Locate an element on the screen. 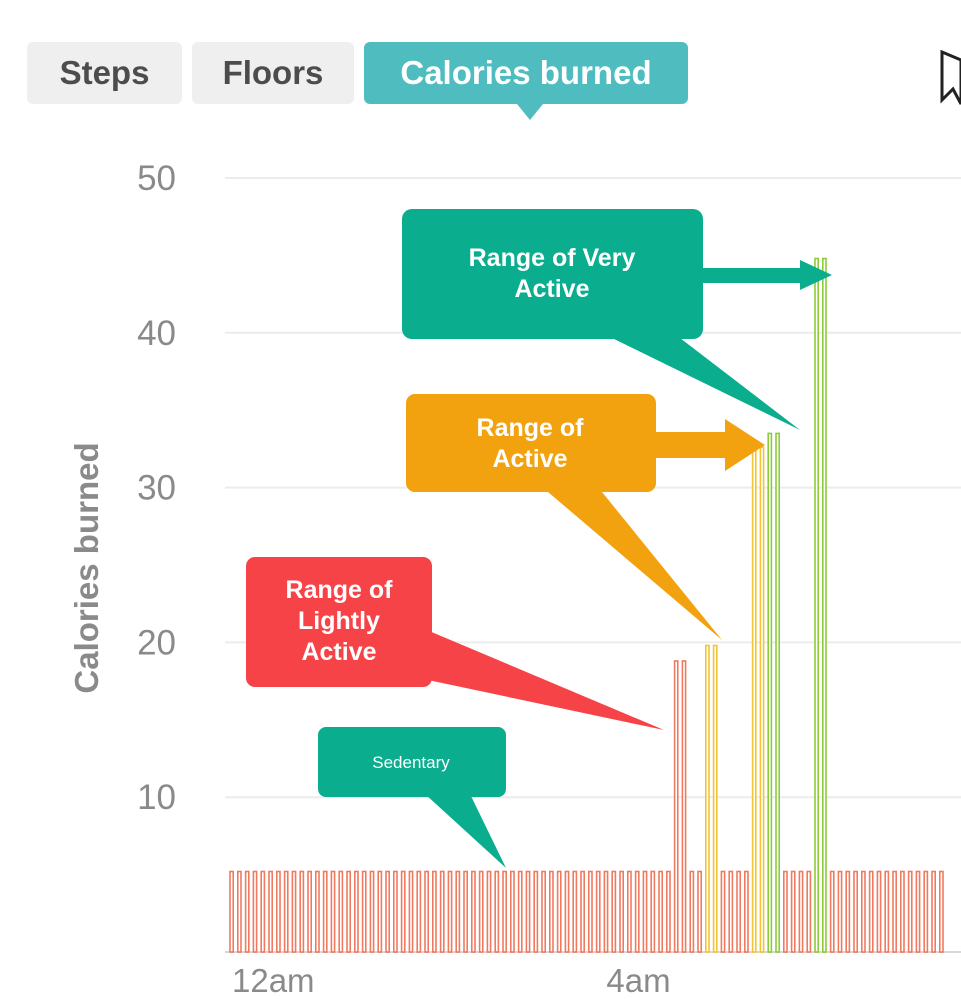  tab-floors: Floors is located at coordinates (273, 73).